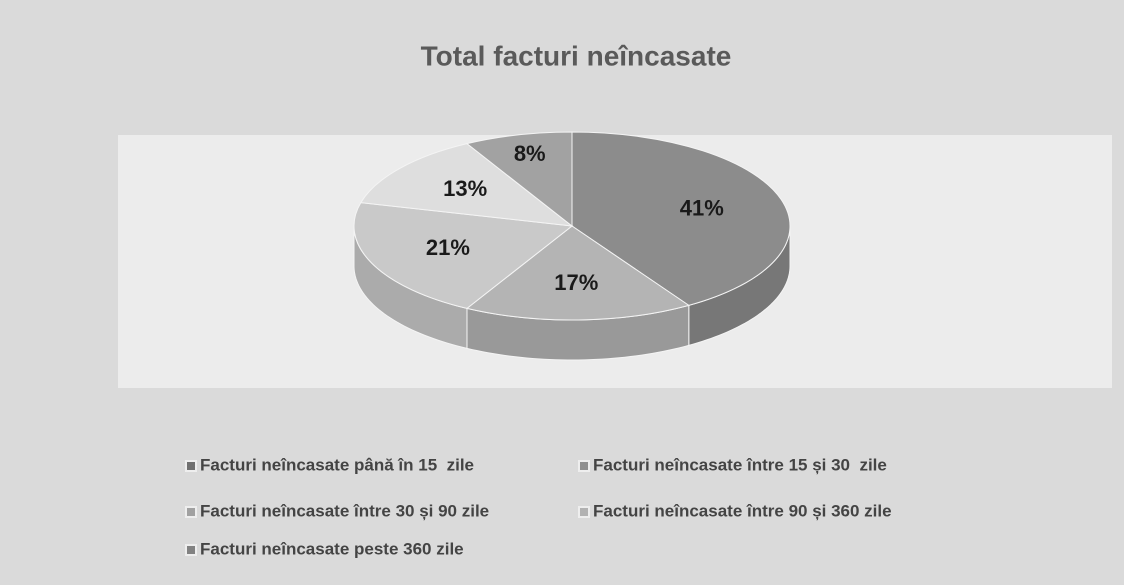 Image resolution: width=1124 pixels, height=585 pixels. Describe the element at coordinates (740, 464) in the screenshot. I see `legend-label: Facturi neîncasate între 15 și 30 zile` at that location.